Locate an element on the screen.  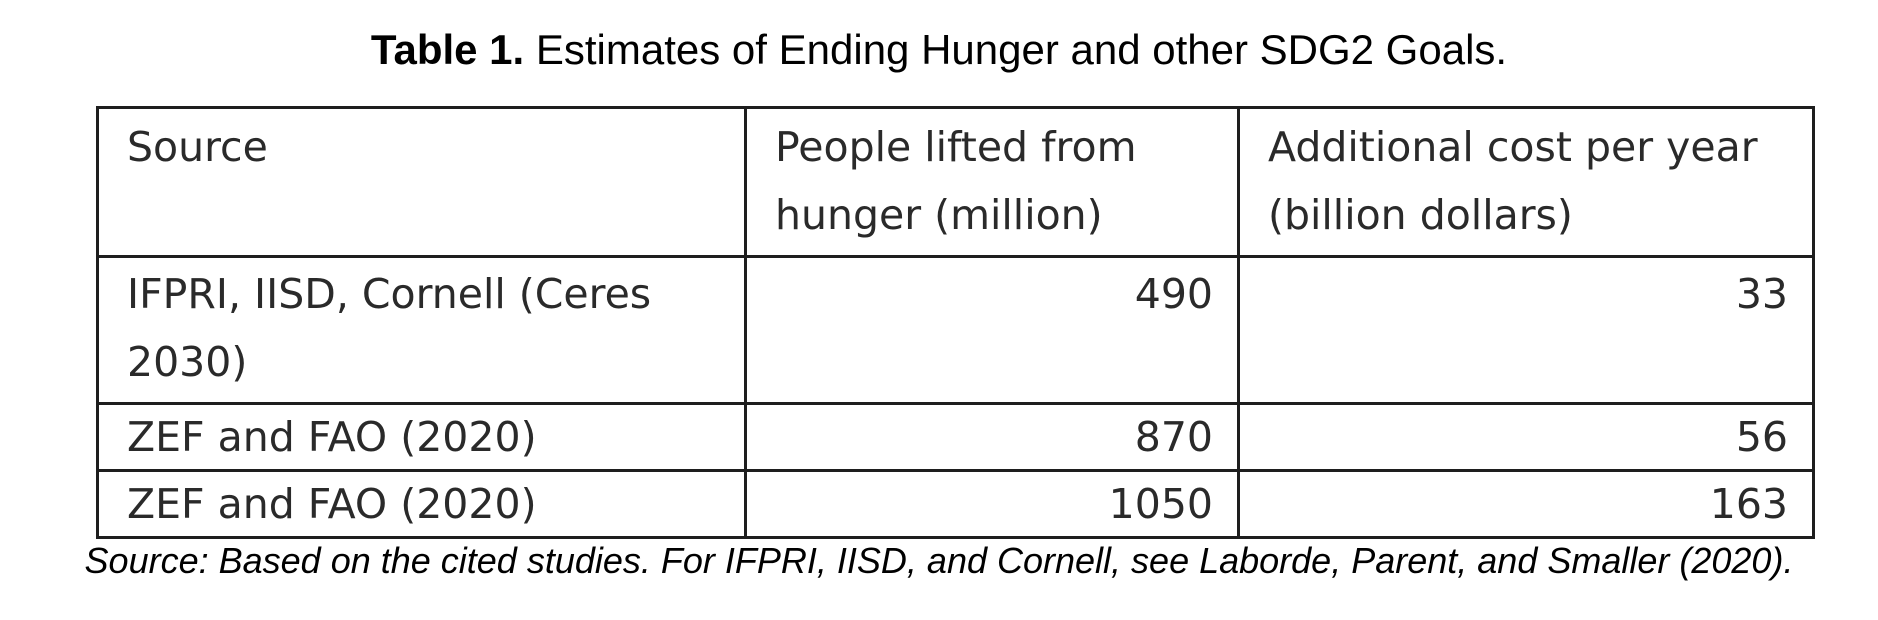
header-people-lifted: People lifted from hunger (million) is located at coordinates (992, 182).